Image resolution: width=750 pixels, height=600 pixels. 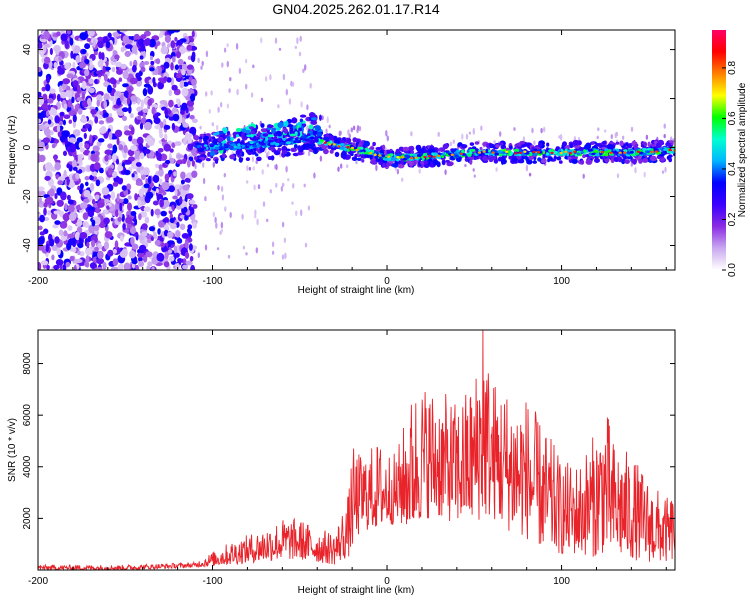 I want to click on x-tick-label: 100, so click(x=561, y=281).